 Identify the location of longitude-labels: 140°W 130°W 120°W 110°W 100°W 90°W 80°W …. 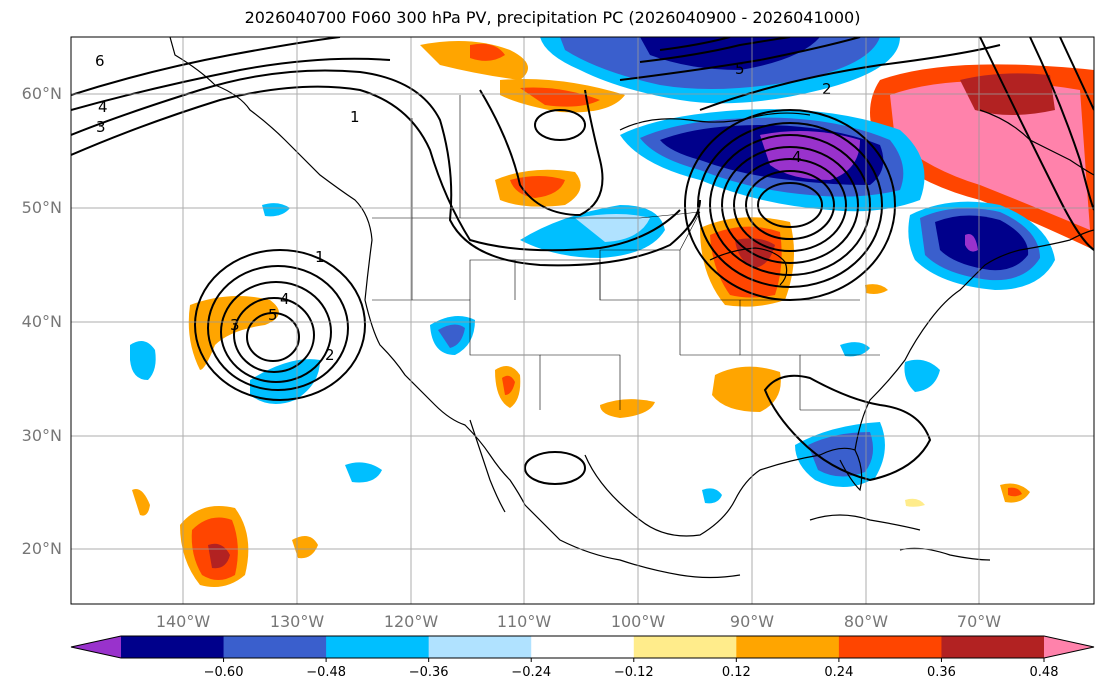
(578, 621).